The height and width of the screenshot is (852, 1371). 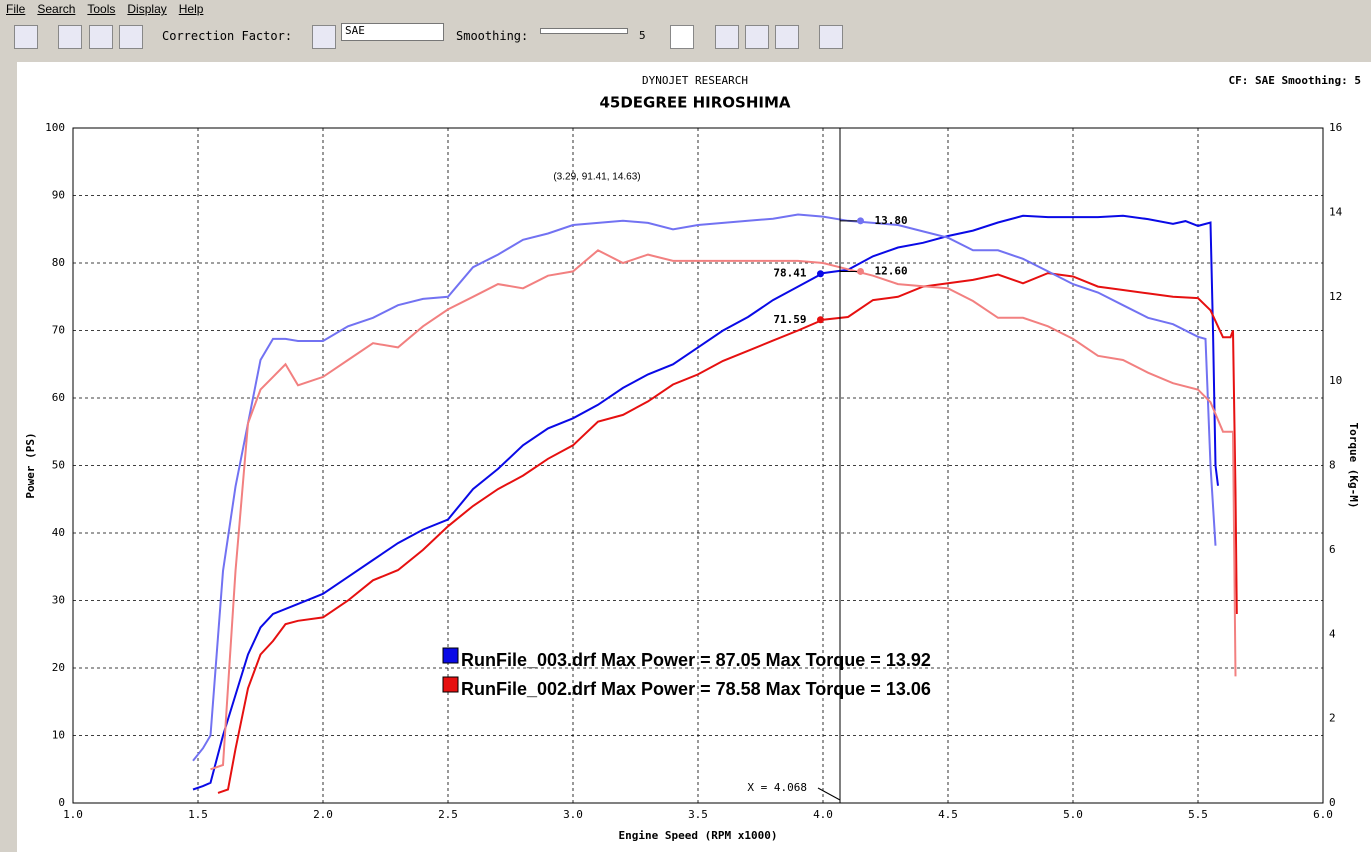 I want to click on readout-label: 12.60, so click(x=891, y=270).